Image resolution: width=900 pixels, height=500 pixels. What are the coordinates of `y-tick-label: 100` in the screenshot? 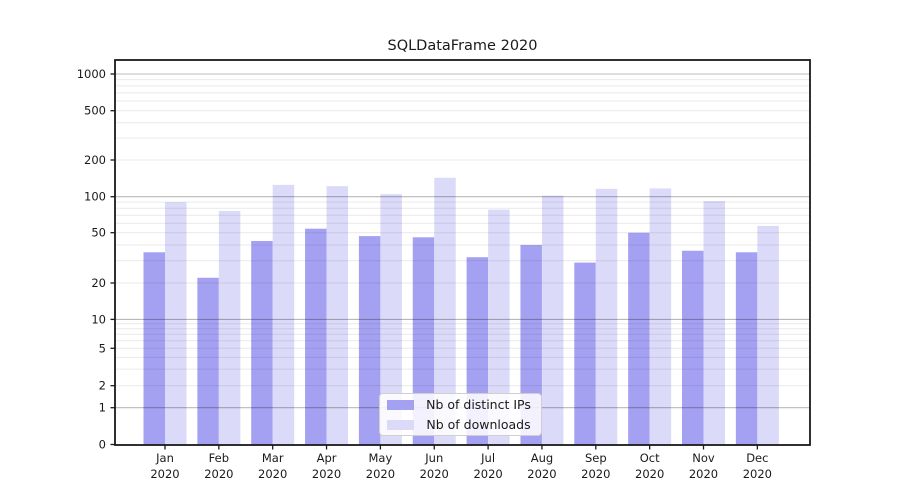 It's located at (95, 197).